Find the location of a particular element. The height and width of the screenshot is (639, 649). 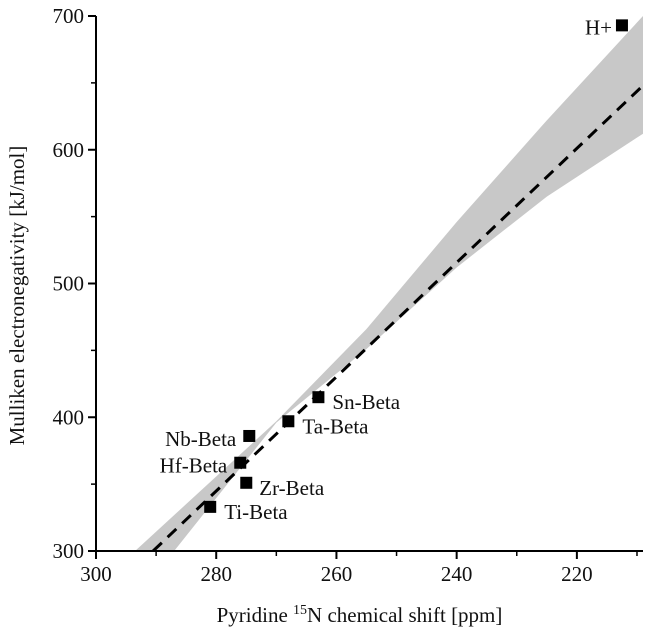

x-tick-label: 260 is located at coordinates (337, 574).